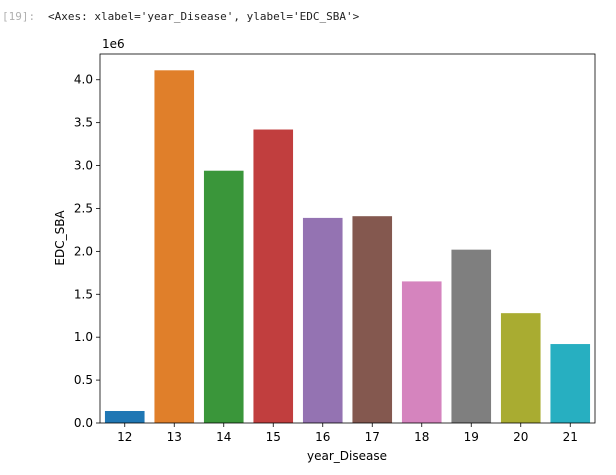 The width and height of the screenshot is (616, 475). What do you see at coordinates (347, 456) in the screenshot?
I see `x-axis-label: year_Disease` at bounding box center [347, 456].